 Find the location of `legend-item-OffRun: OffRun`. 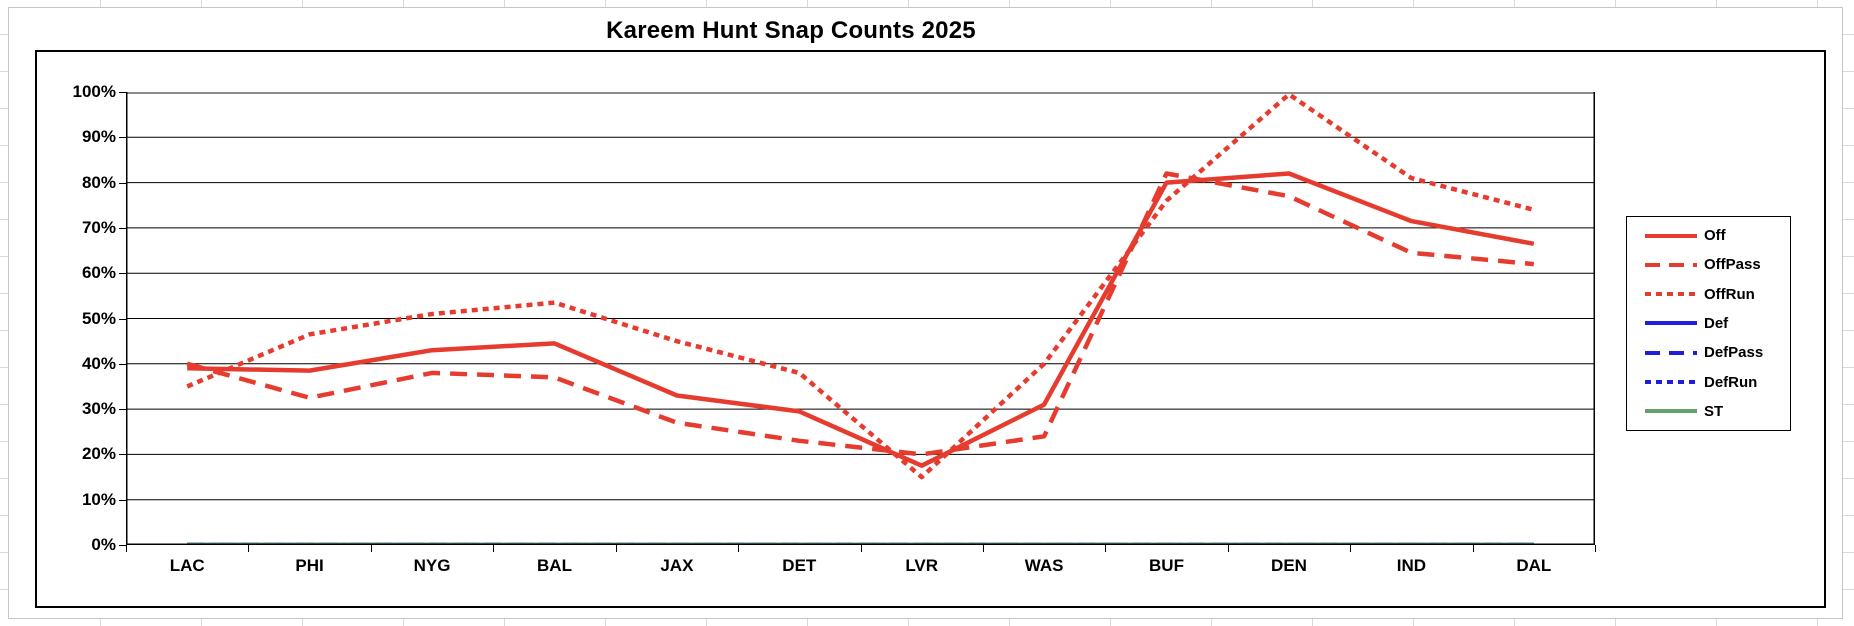

legend-item-OffRun: OffRun is located at coordinates (1717, 294).